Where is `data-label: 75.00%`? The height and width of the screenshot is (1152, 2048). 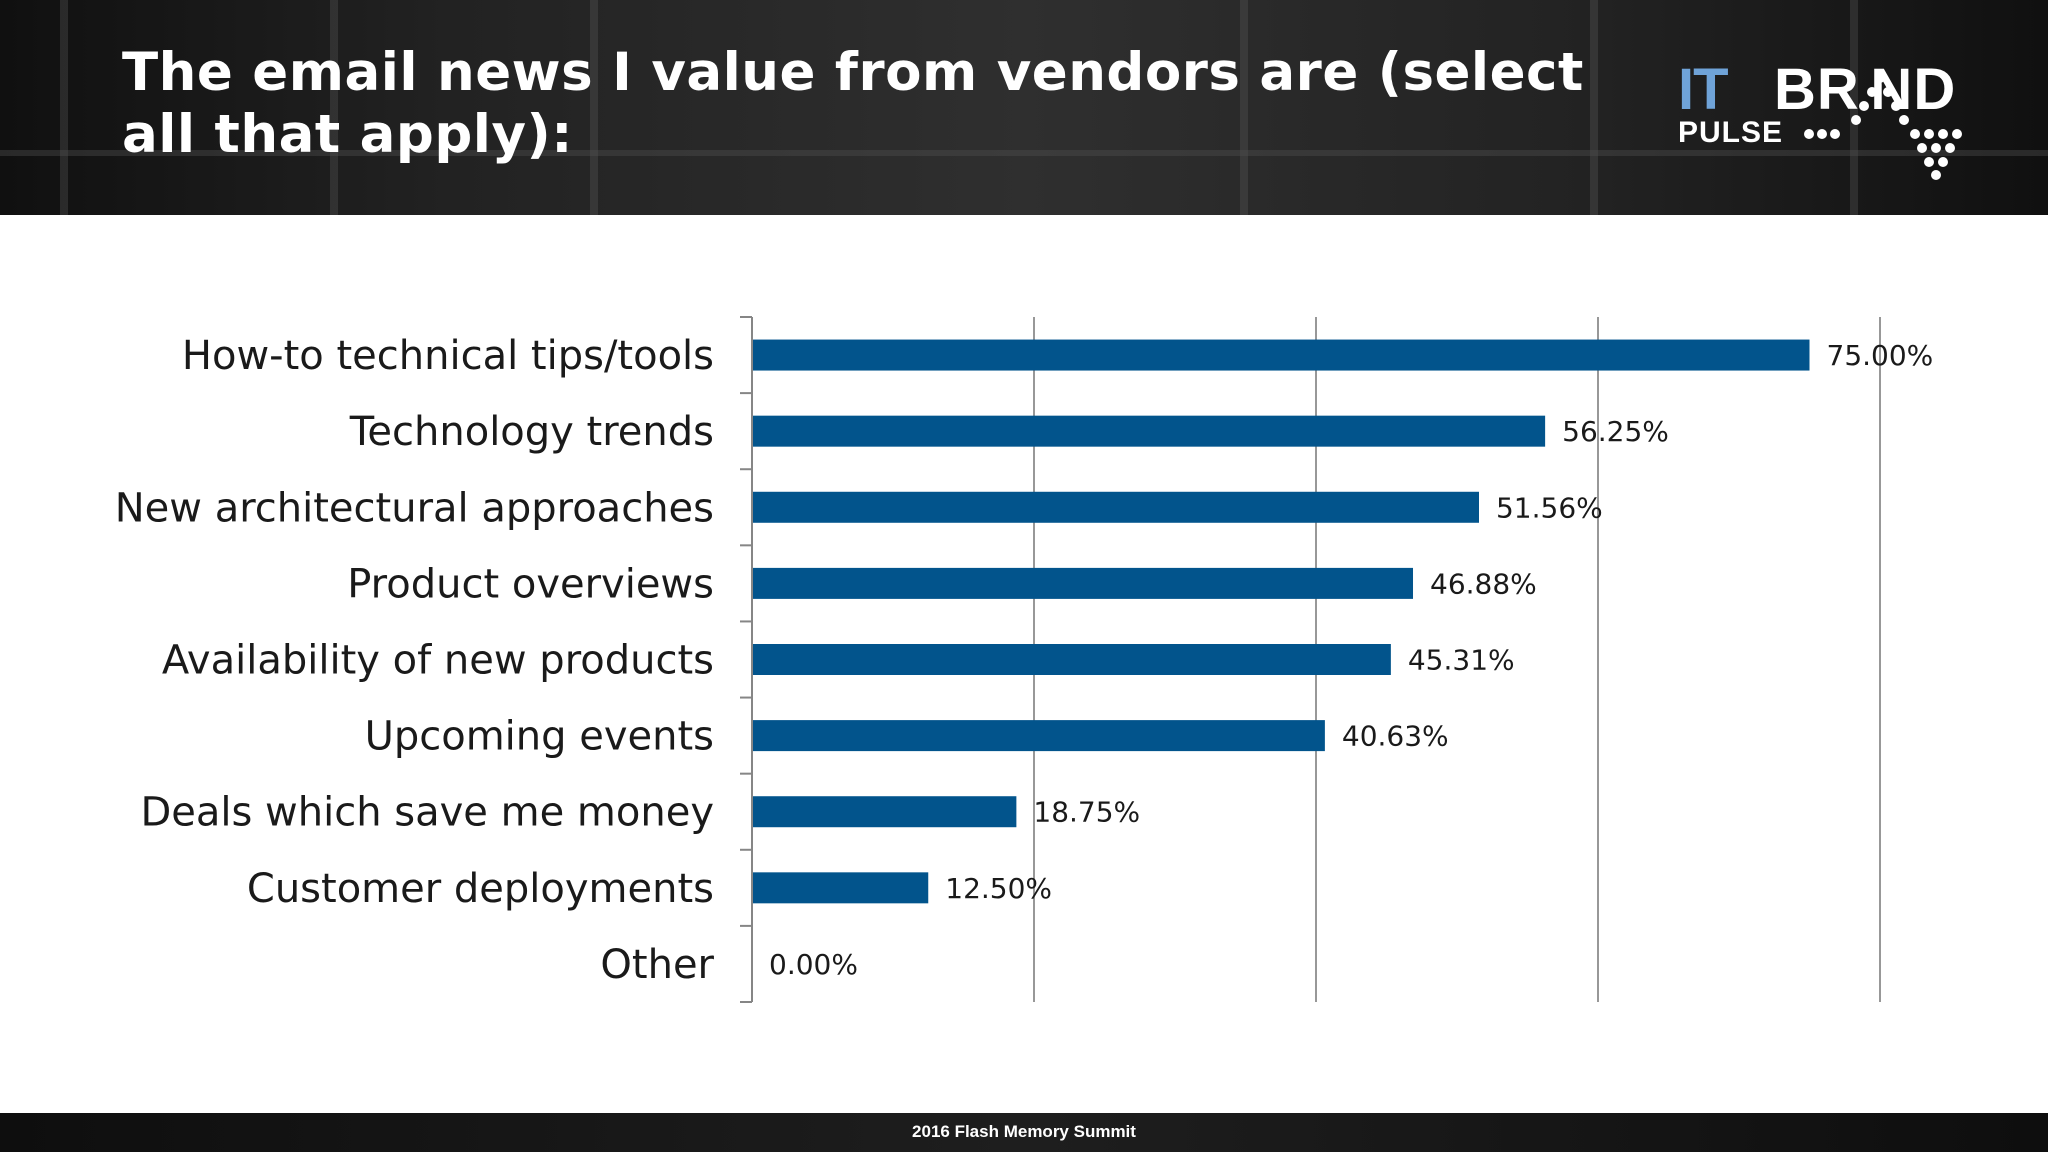 data-label: 75.00% is located at coordinates (1880, 355).